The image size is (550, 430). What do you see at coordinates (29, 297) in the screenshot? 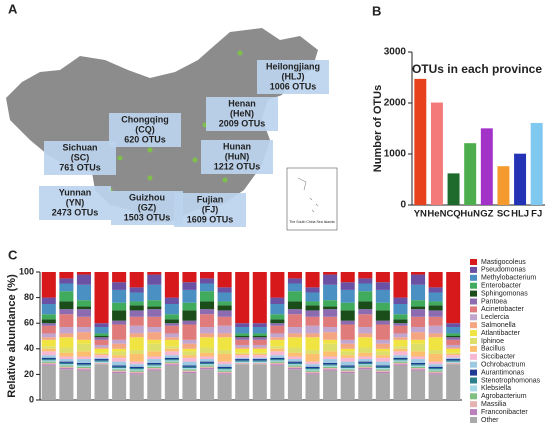
I see `y-tick-label: 80` at bounding box center [29, 297].